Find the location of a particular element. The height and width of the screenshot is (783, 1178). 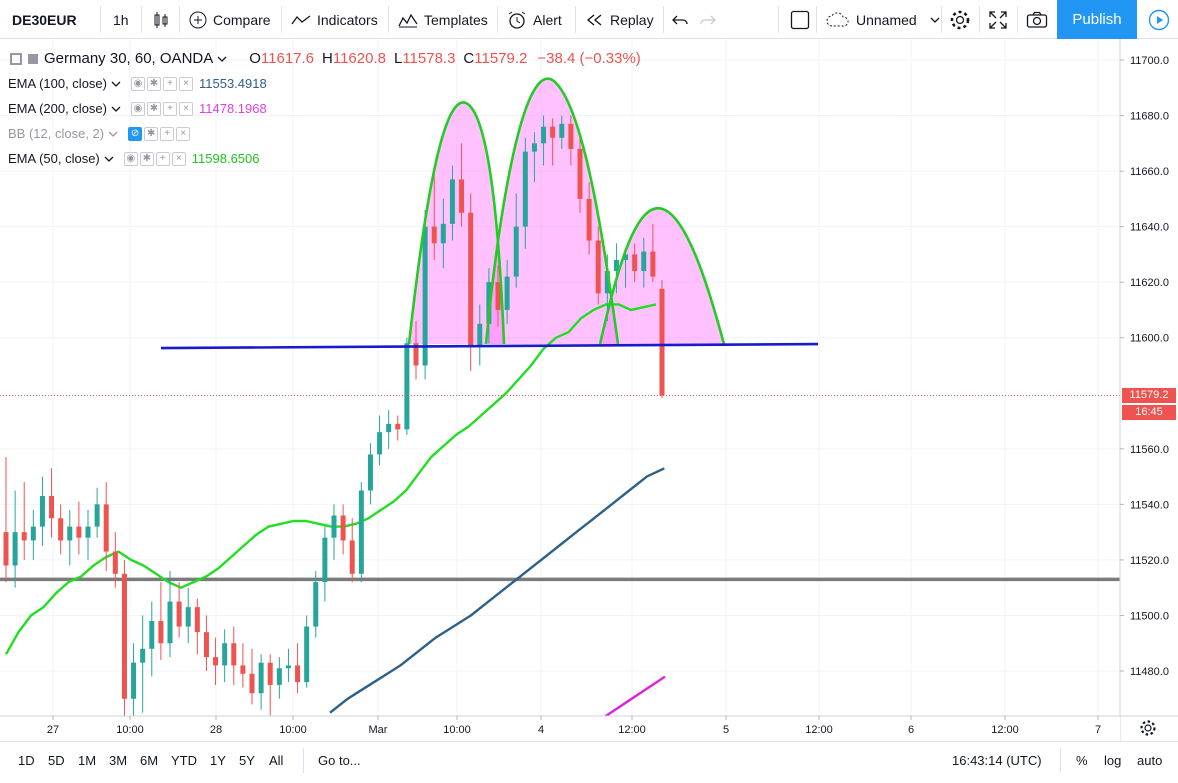

axis-settings-gear-icon is located at coordinates (1148, 728).